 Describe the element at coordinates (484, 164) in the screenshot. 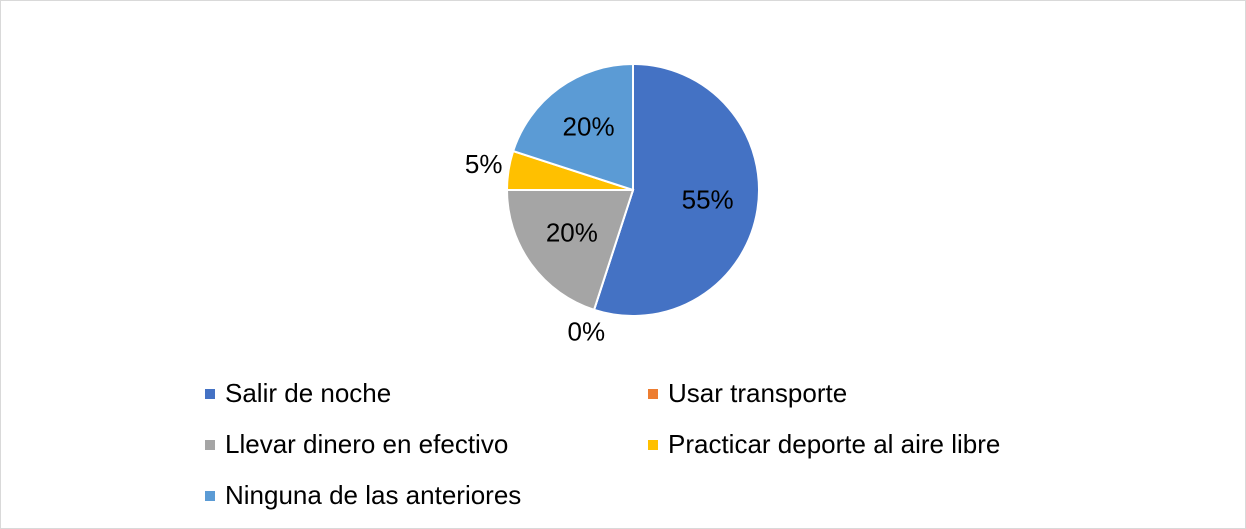

I see `data-label: 5%` at that location.